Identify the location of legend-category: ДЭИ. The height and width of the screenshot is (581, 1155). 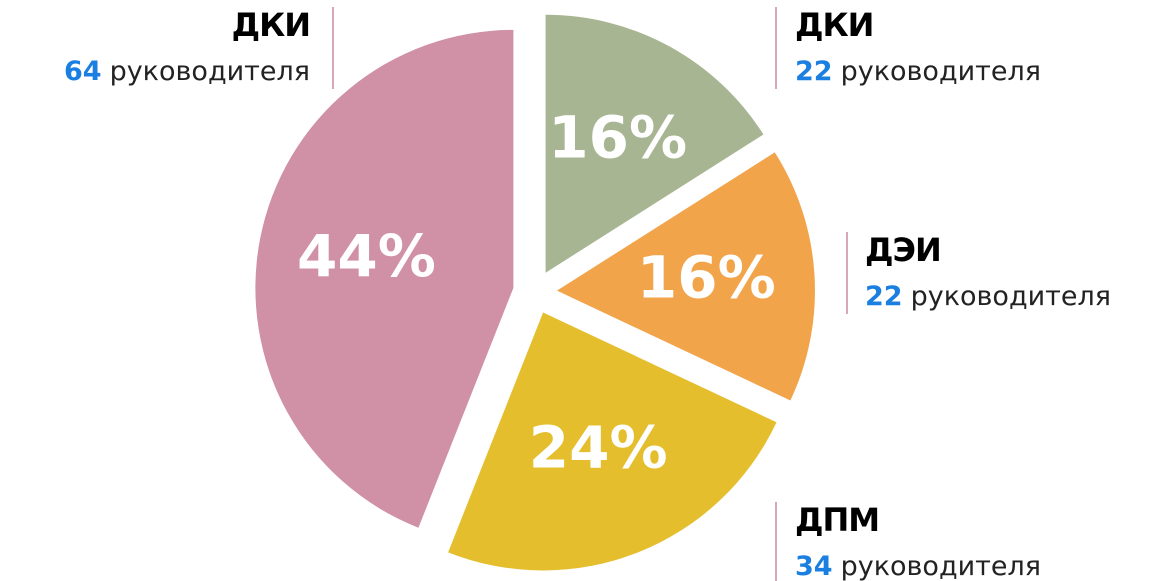
(903, 250).